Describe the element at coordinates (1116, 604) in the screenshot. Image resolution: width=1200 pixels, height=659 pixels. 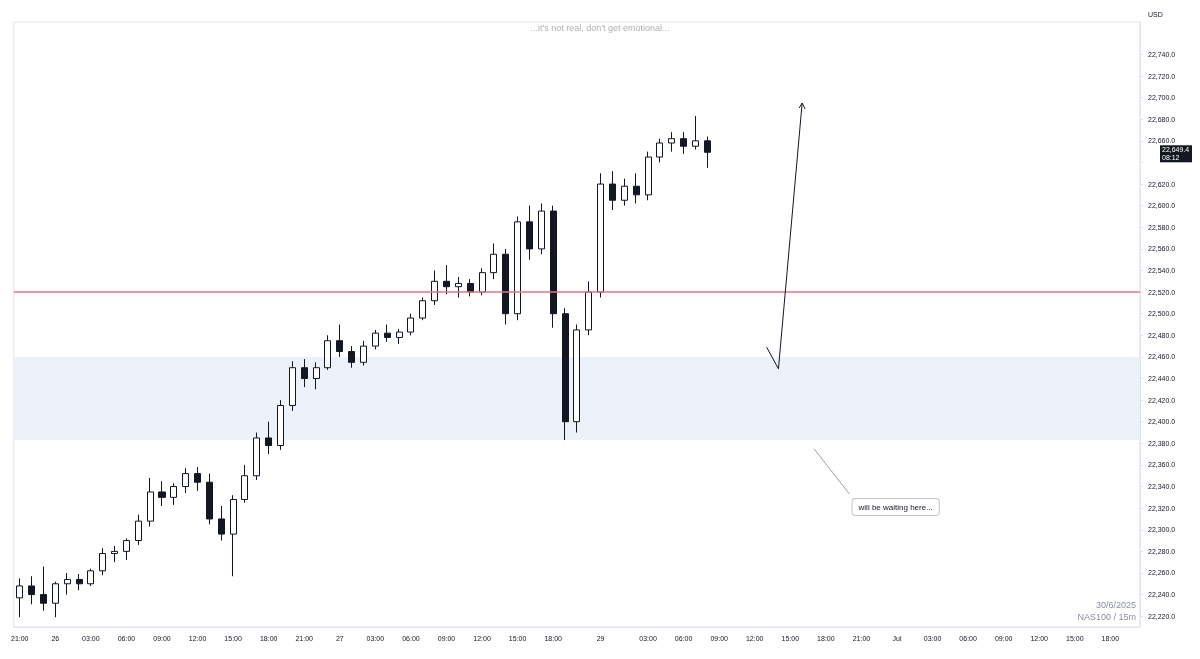
I see `annotation: 30/6/2025` at that location.